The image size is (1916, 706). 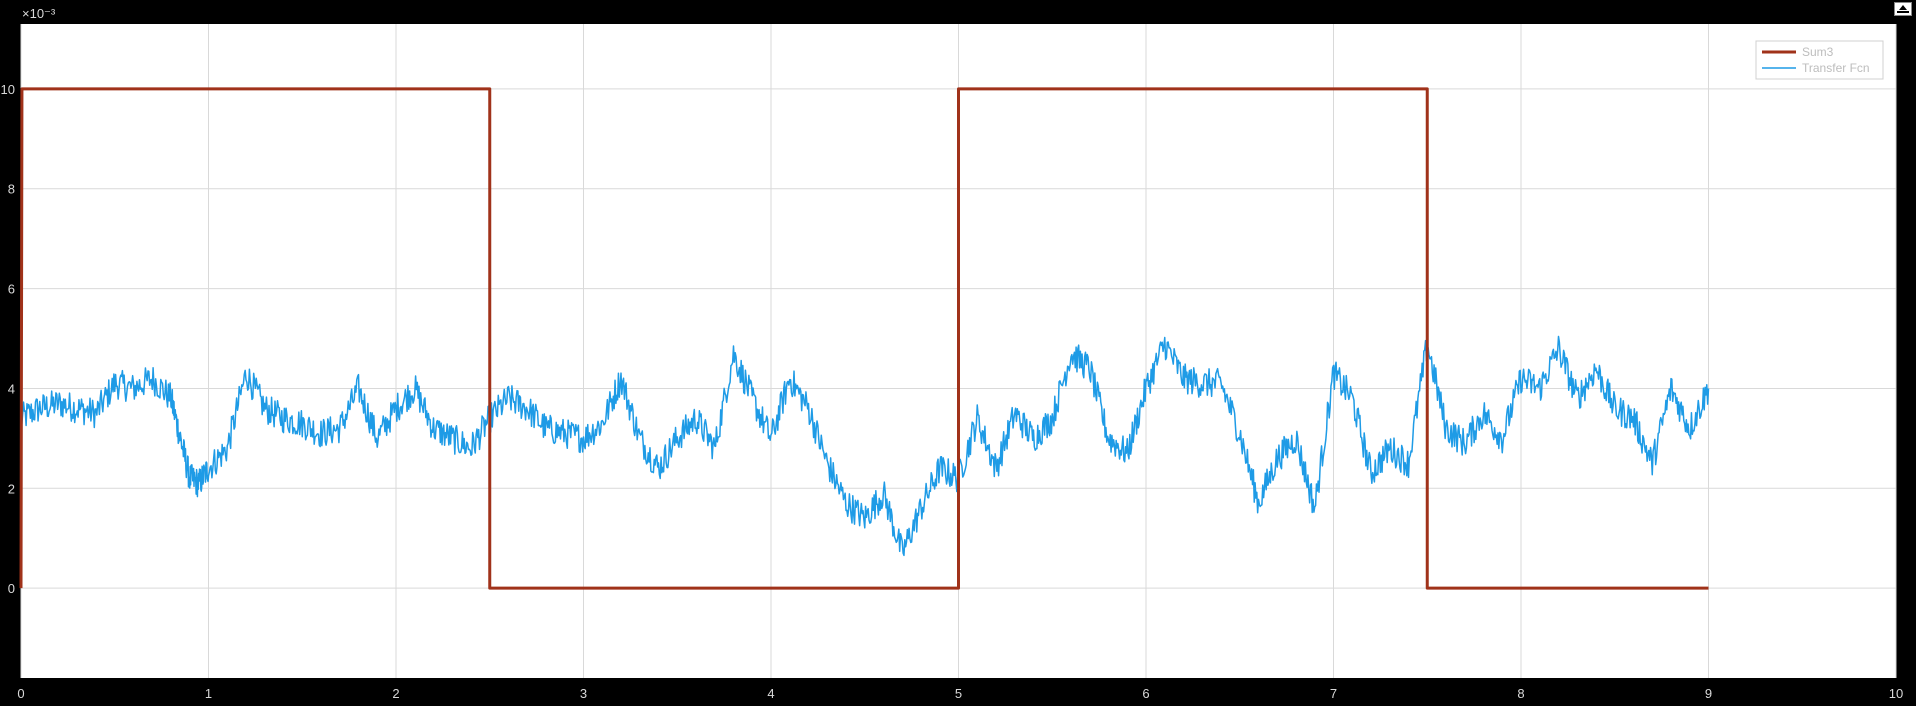 What do you see at coordinates (20, 693) in the screenshot?
I see `x-tick-label: 0` at bounding box center [20, 693].